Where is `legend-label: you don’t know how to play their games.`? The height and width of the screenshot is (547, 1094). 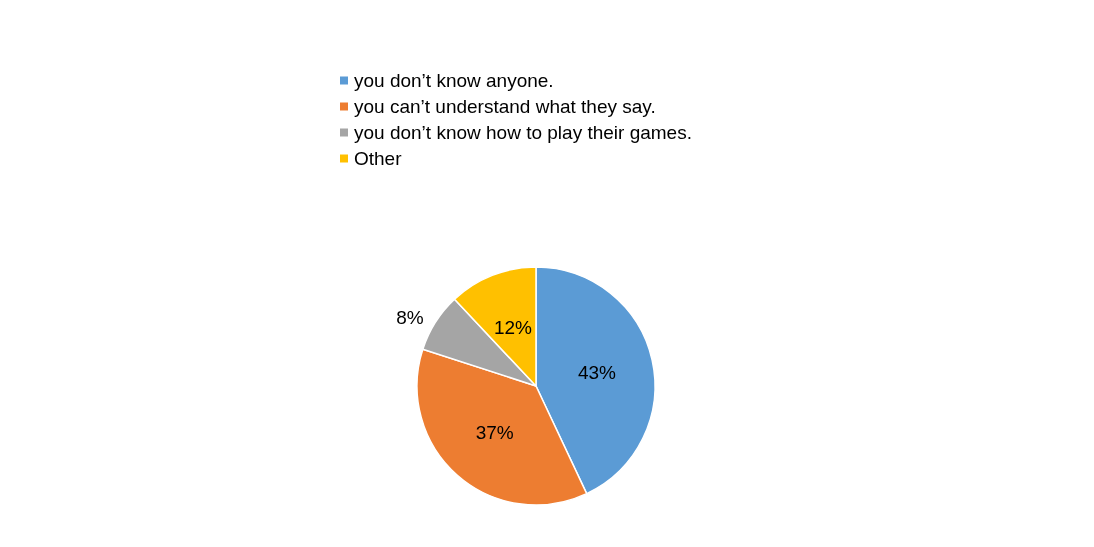 legend-label: you don’t know how to play their games. is located at coordinates (523, 132).